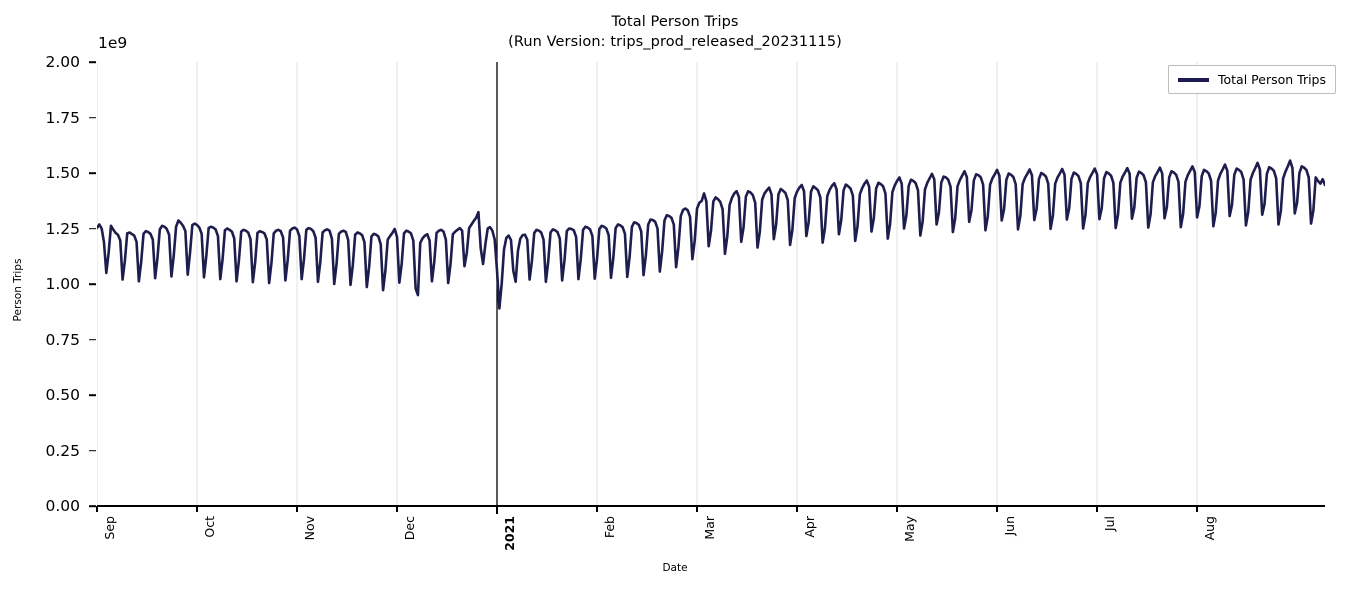 The image size is (1350, 600). I want to click on x-tick-label-2021: 2021, so click(509, 533).